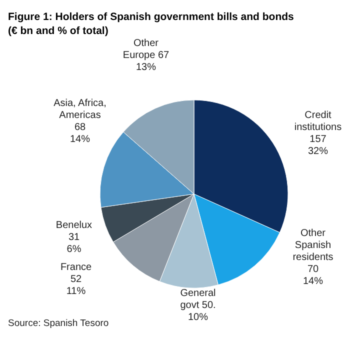 Image resolution: width=357 pixels, height=339 pixels. I want to click on data-label: 68 14%, so click(80, 133).